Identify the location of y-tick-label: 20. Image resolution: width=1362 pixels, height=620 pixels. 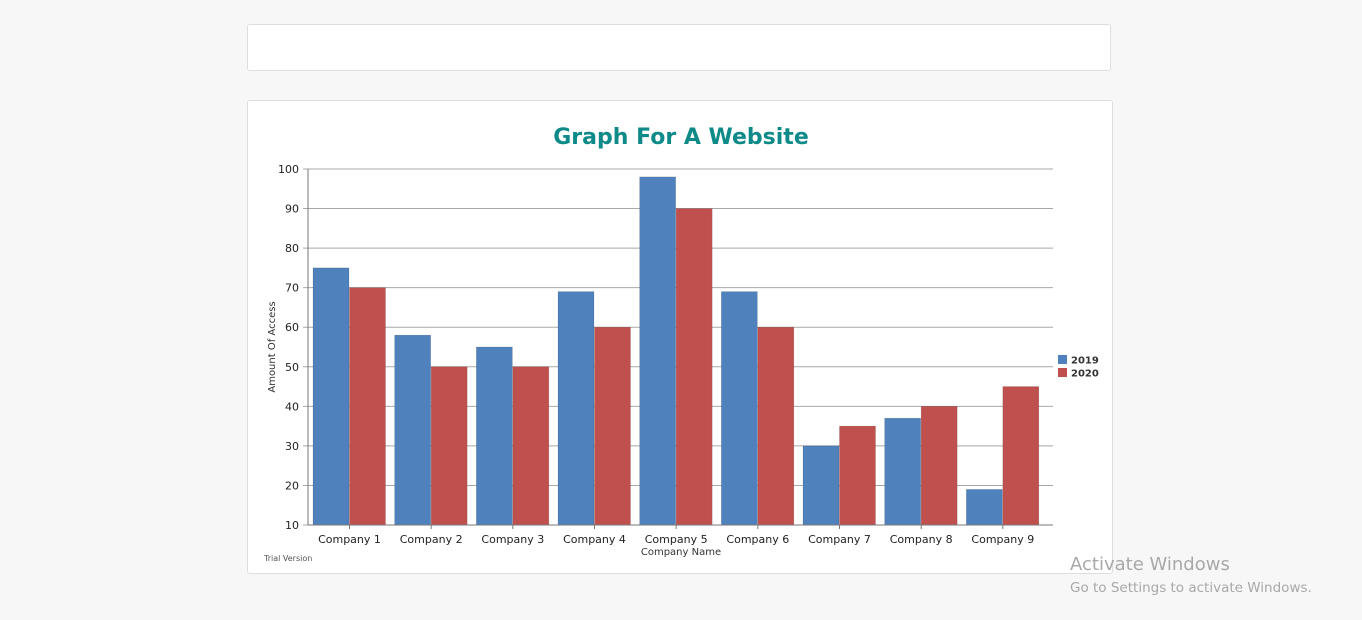
(292, 485).